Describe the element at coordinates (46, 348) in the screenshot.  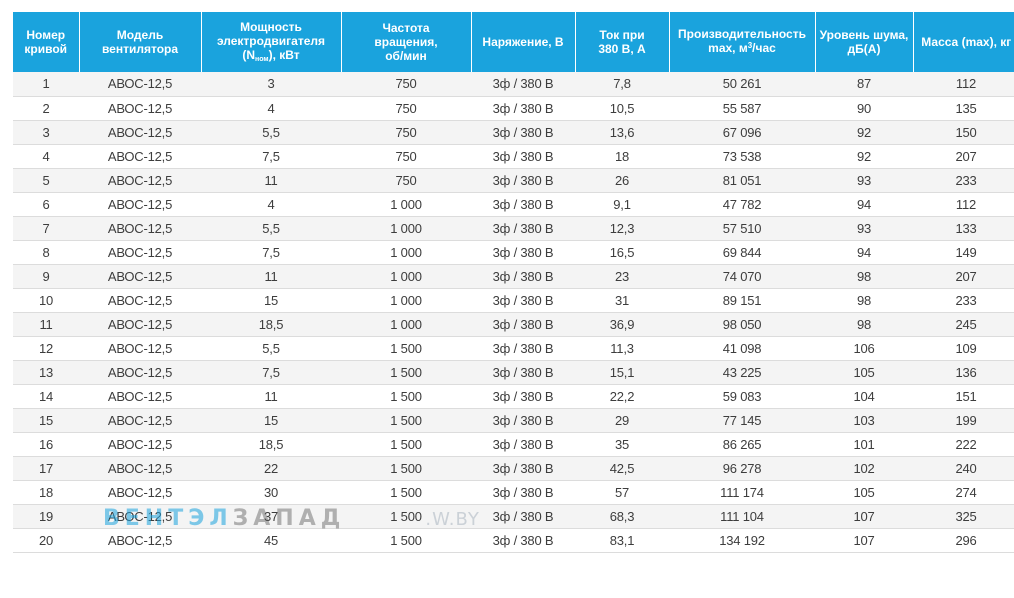
I see `cell-curve-no: 12` at that location.